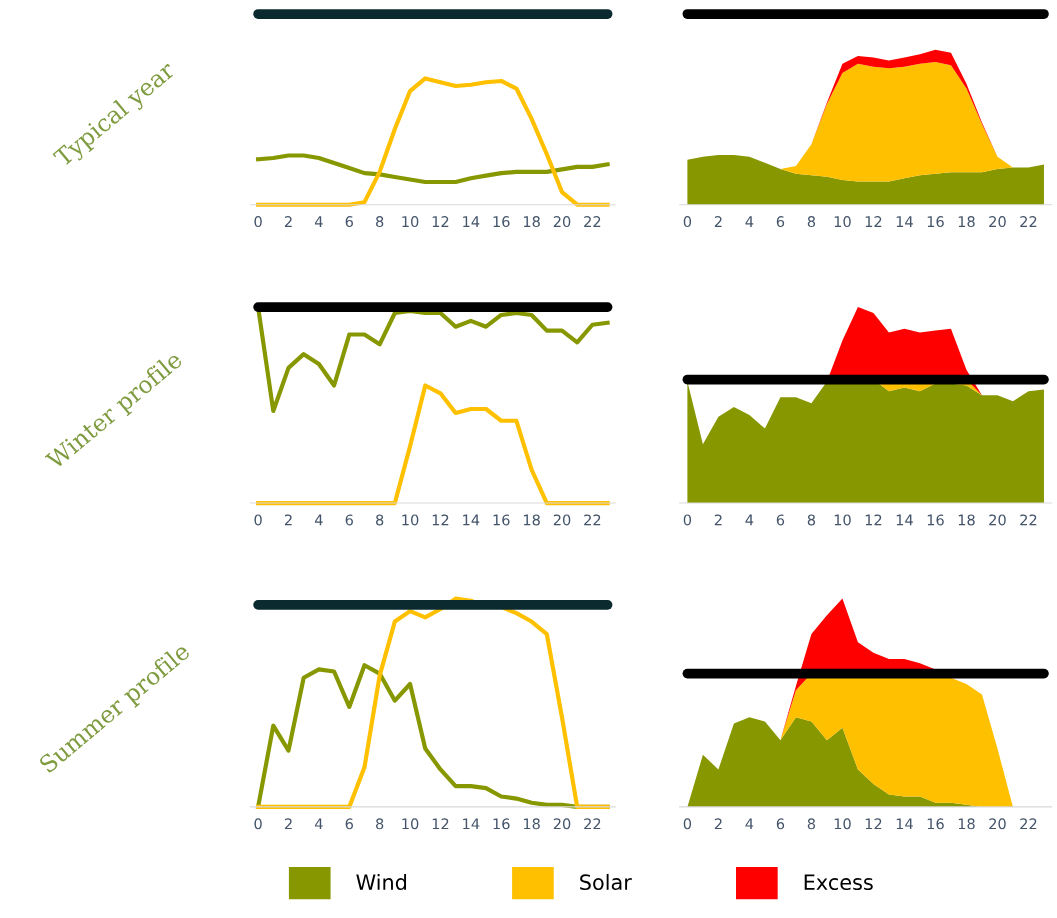 This screenshot has width=1057, height=918. What do you see at coordinates (381, 882) in the screenshot?
I see `legend-label: Wind` at bounding box center [381, 882].